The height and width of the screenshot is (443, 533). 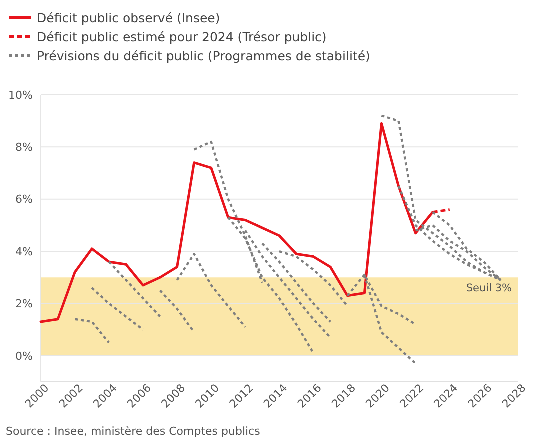 What do you see at coordinates (24, 356) in the screenshot?
I see `y-tick-label: 0%` at bounding box center [24, 356].